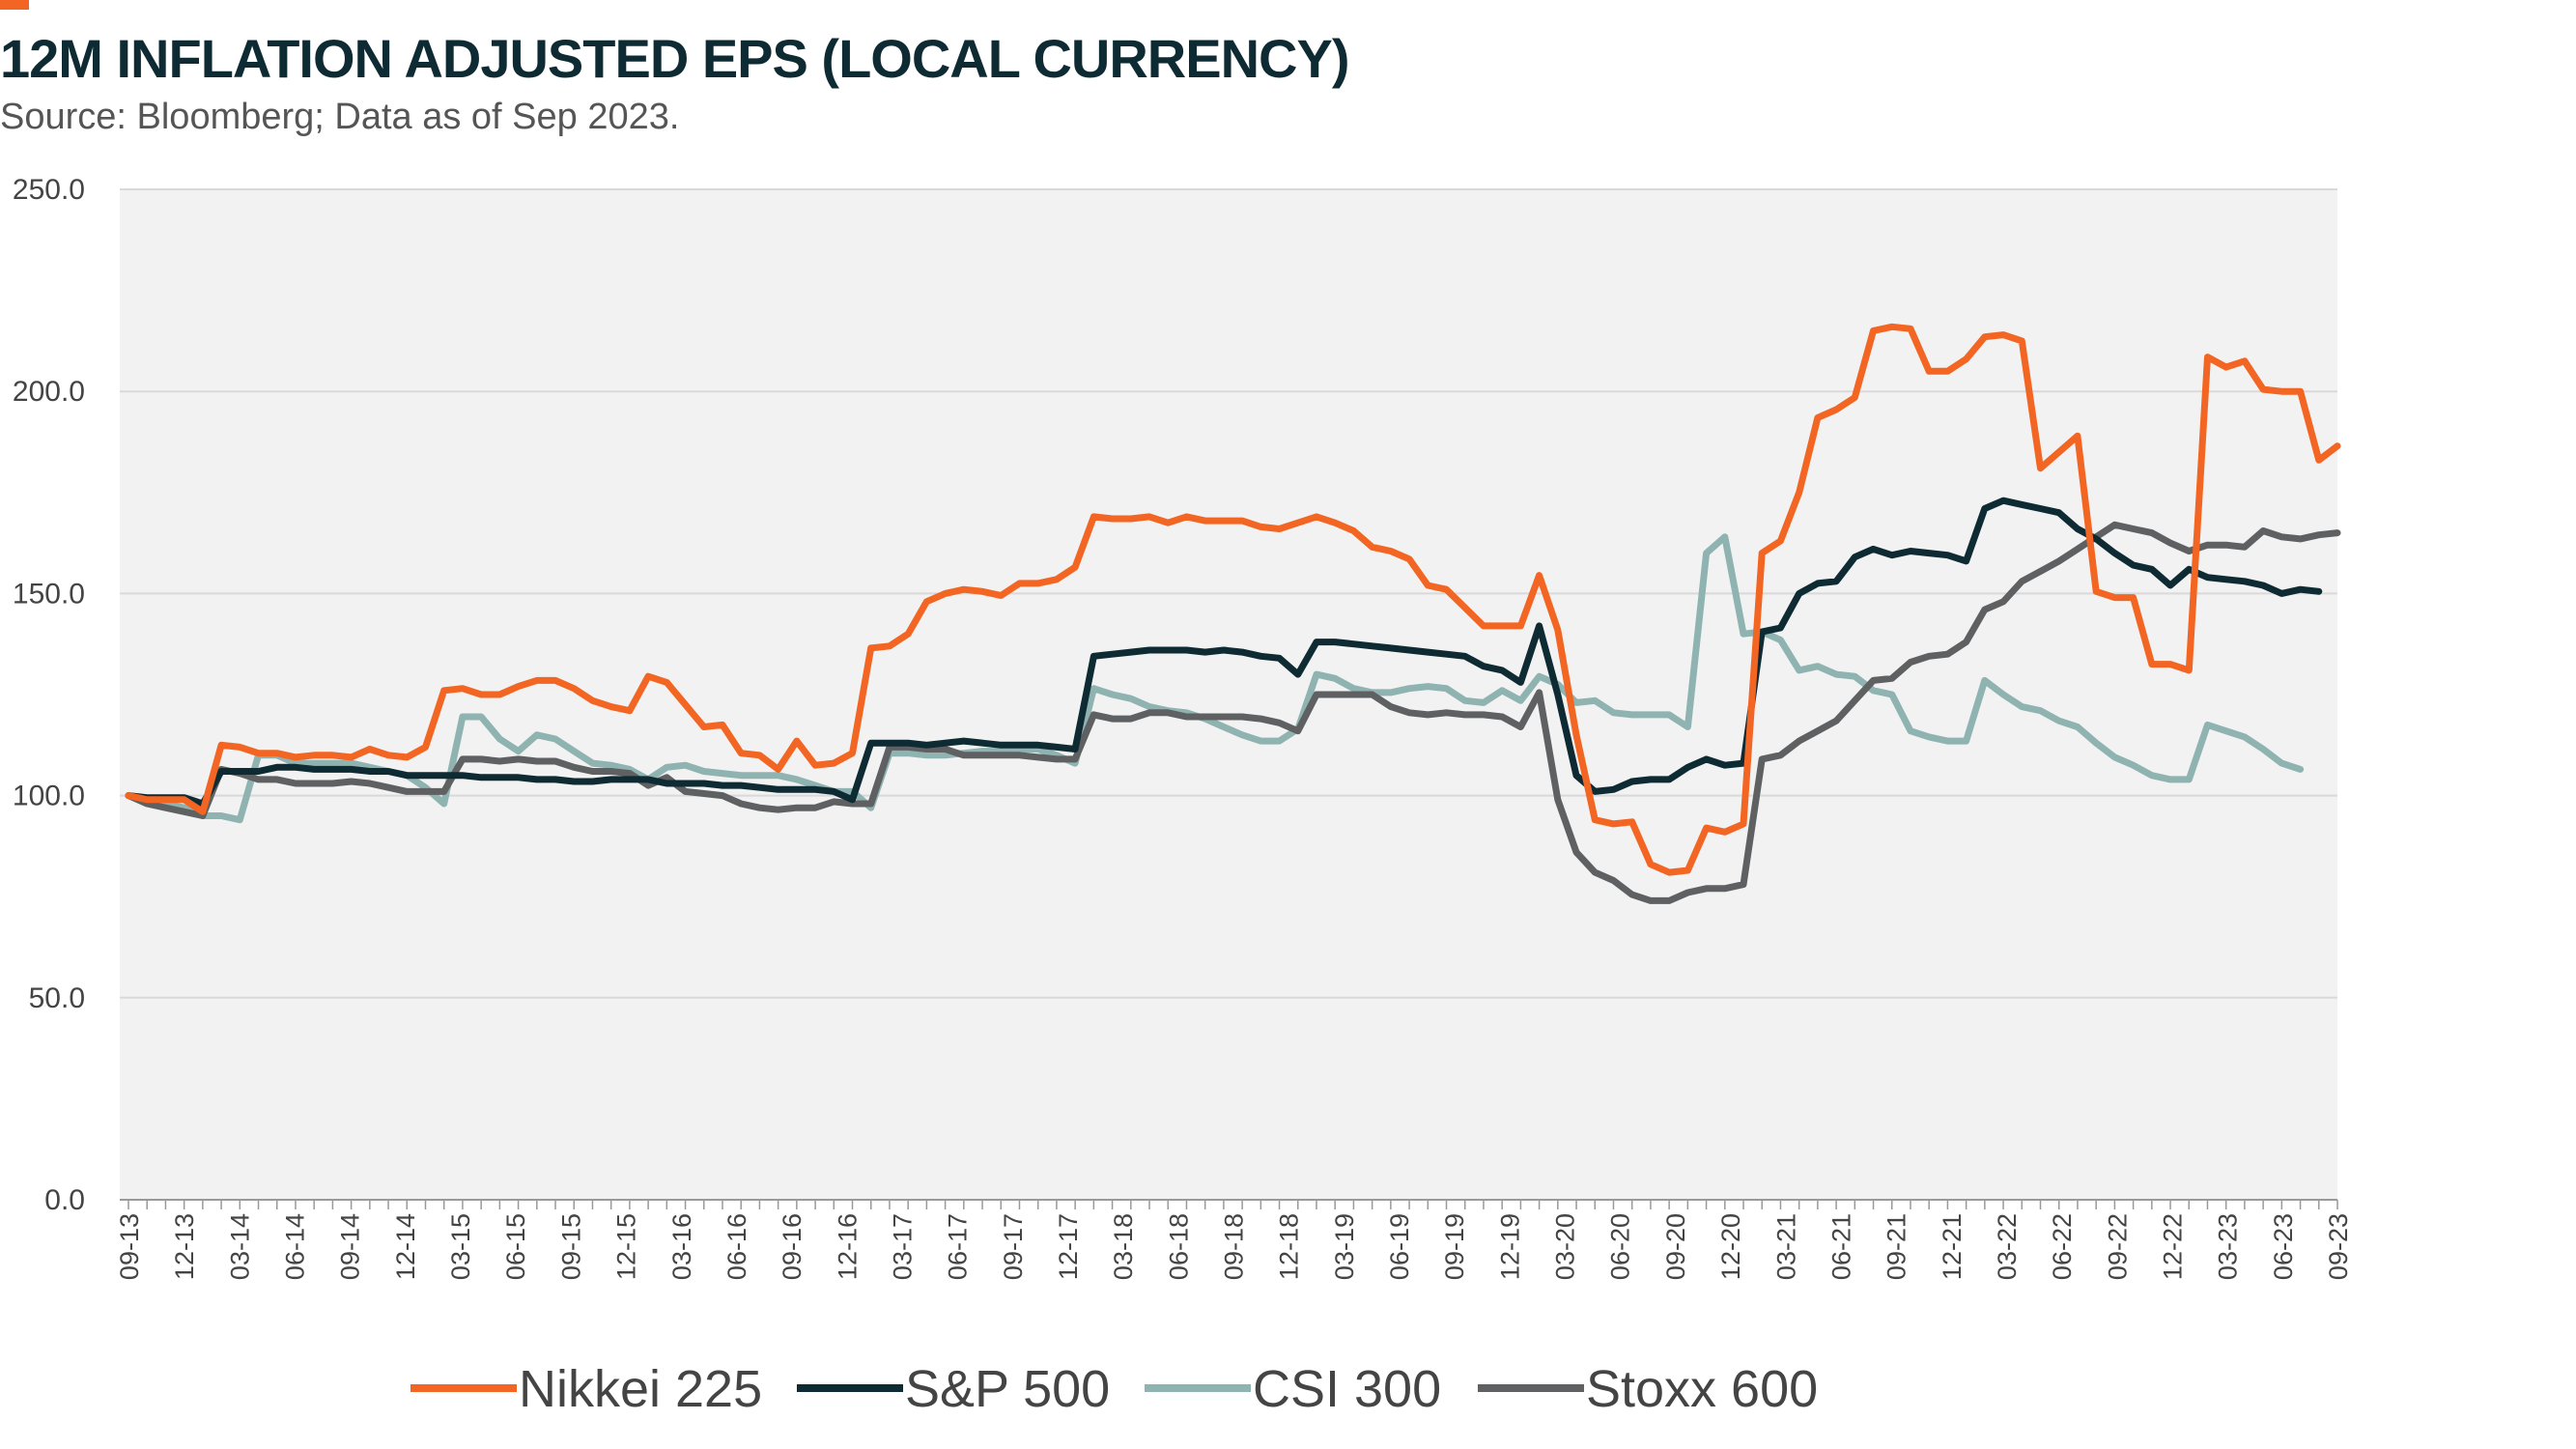  What do you see at coordinates (49, 392) in the screenshot?
I see `y-tick-label: 200.0` at bounding box center [49, 392].